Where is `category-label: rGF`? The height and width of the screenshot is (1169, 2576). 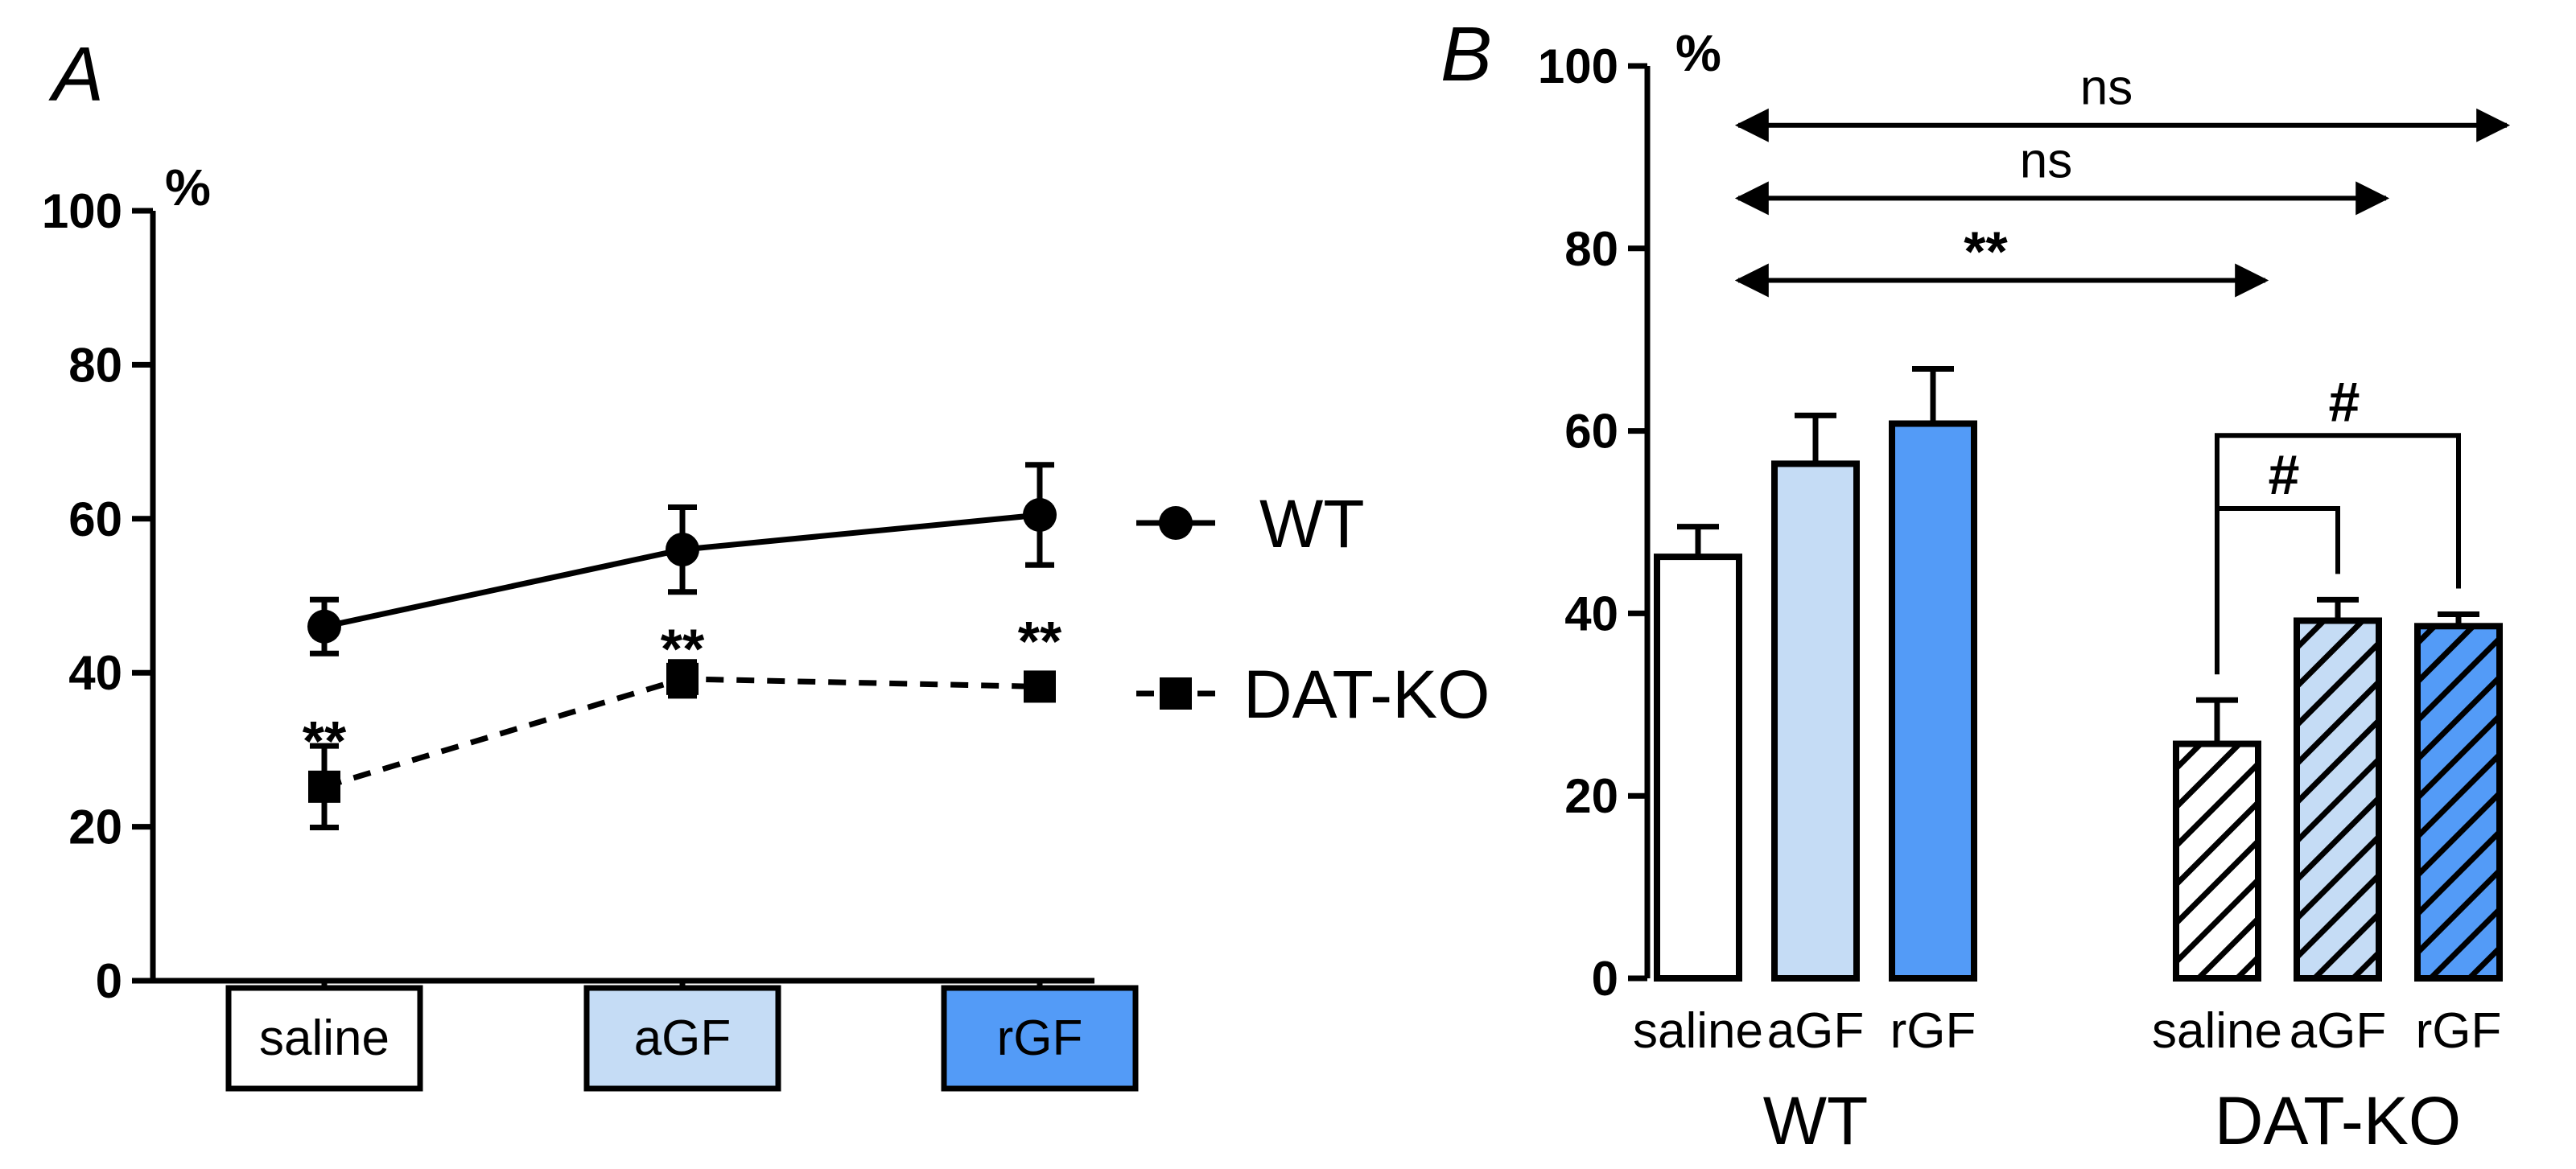 category-label: rGF is located at coordinates (1040, 1038).